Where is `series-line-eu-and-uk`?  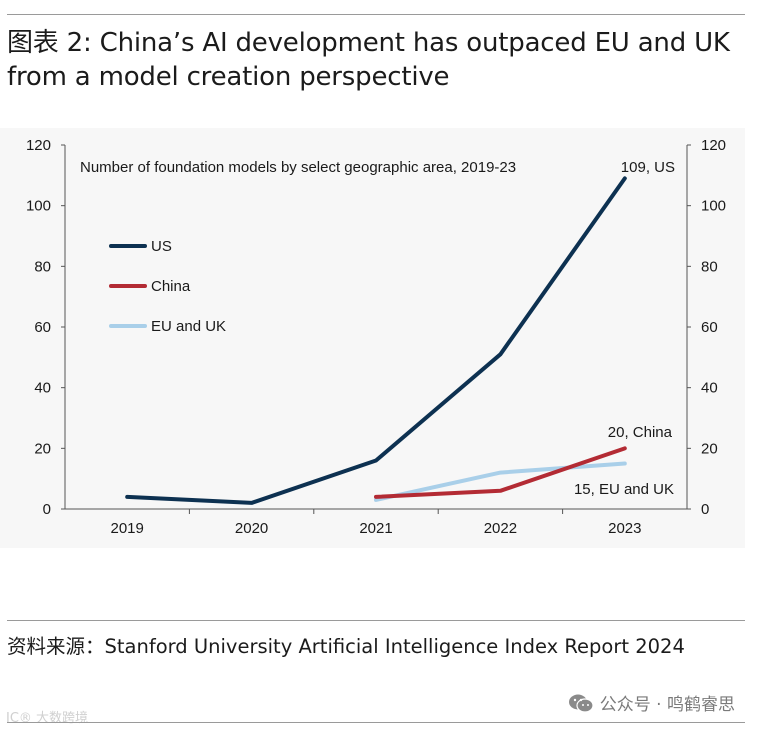
series-line-eu-and-uk is located at coordinates (500, 481).